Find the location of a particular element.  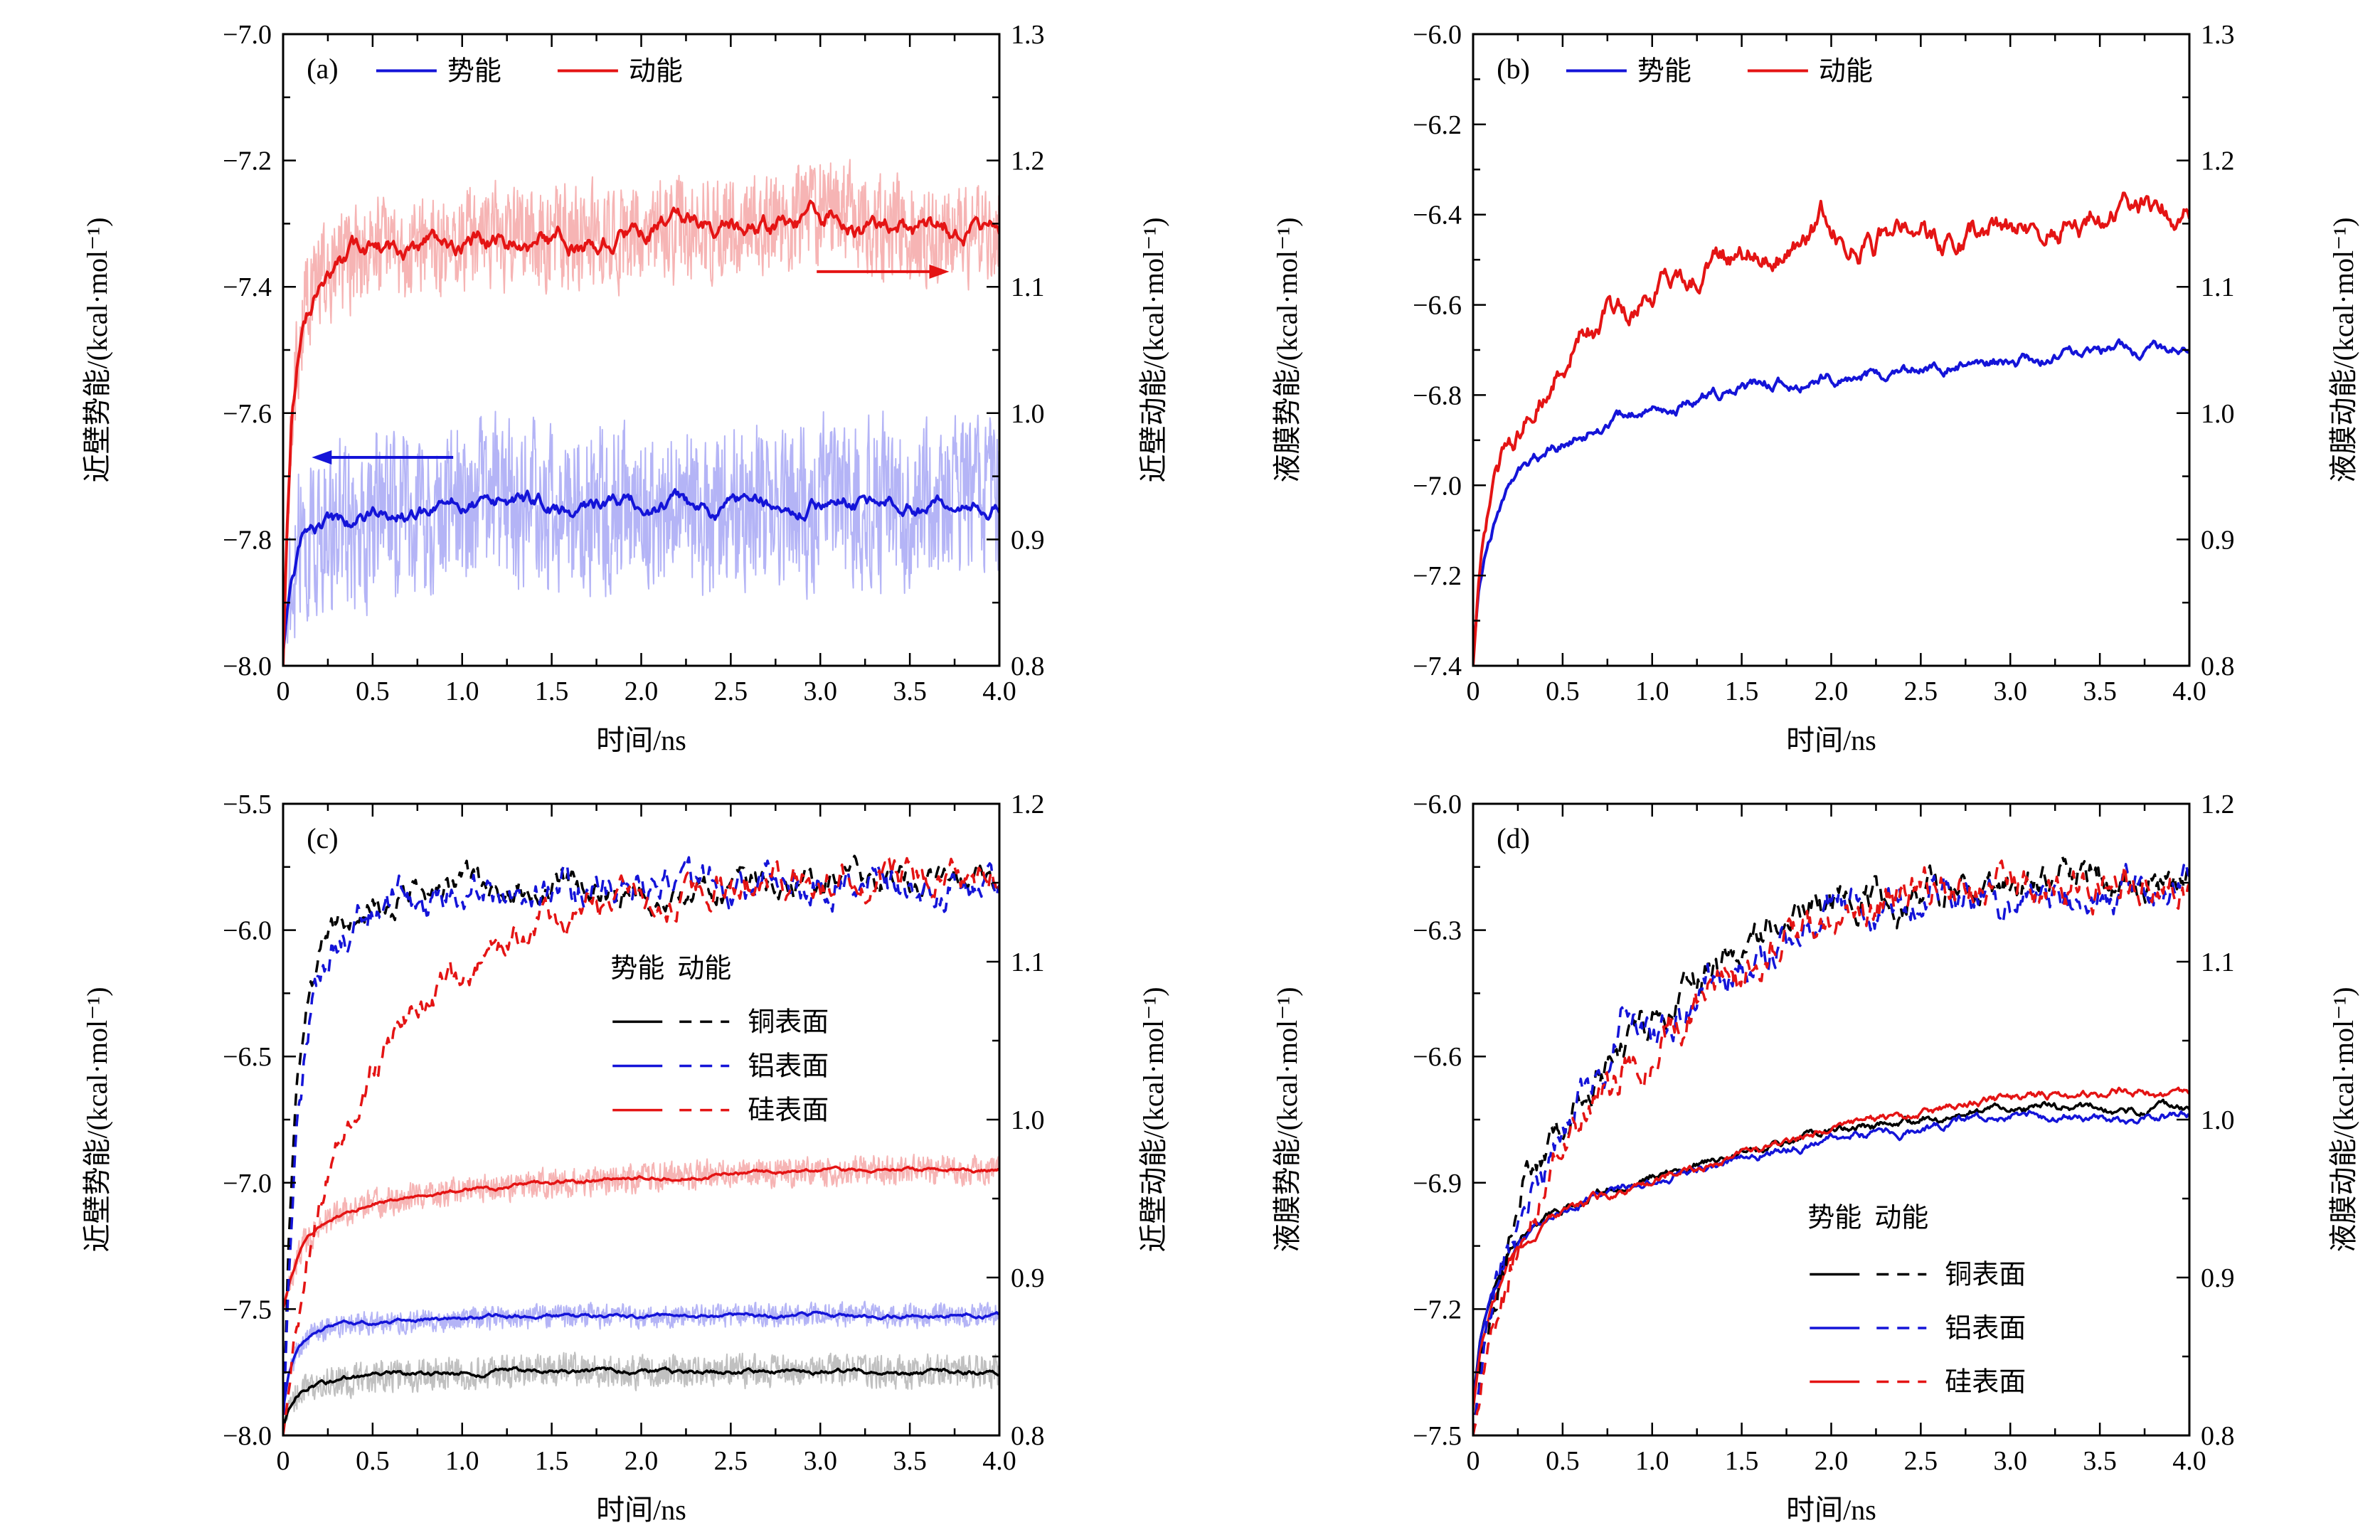

ticks-b is located at coordinates (1831, 350).